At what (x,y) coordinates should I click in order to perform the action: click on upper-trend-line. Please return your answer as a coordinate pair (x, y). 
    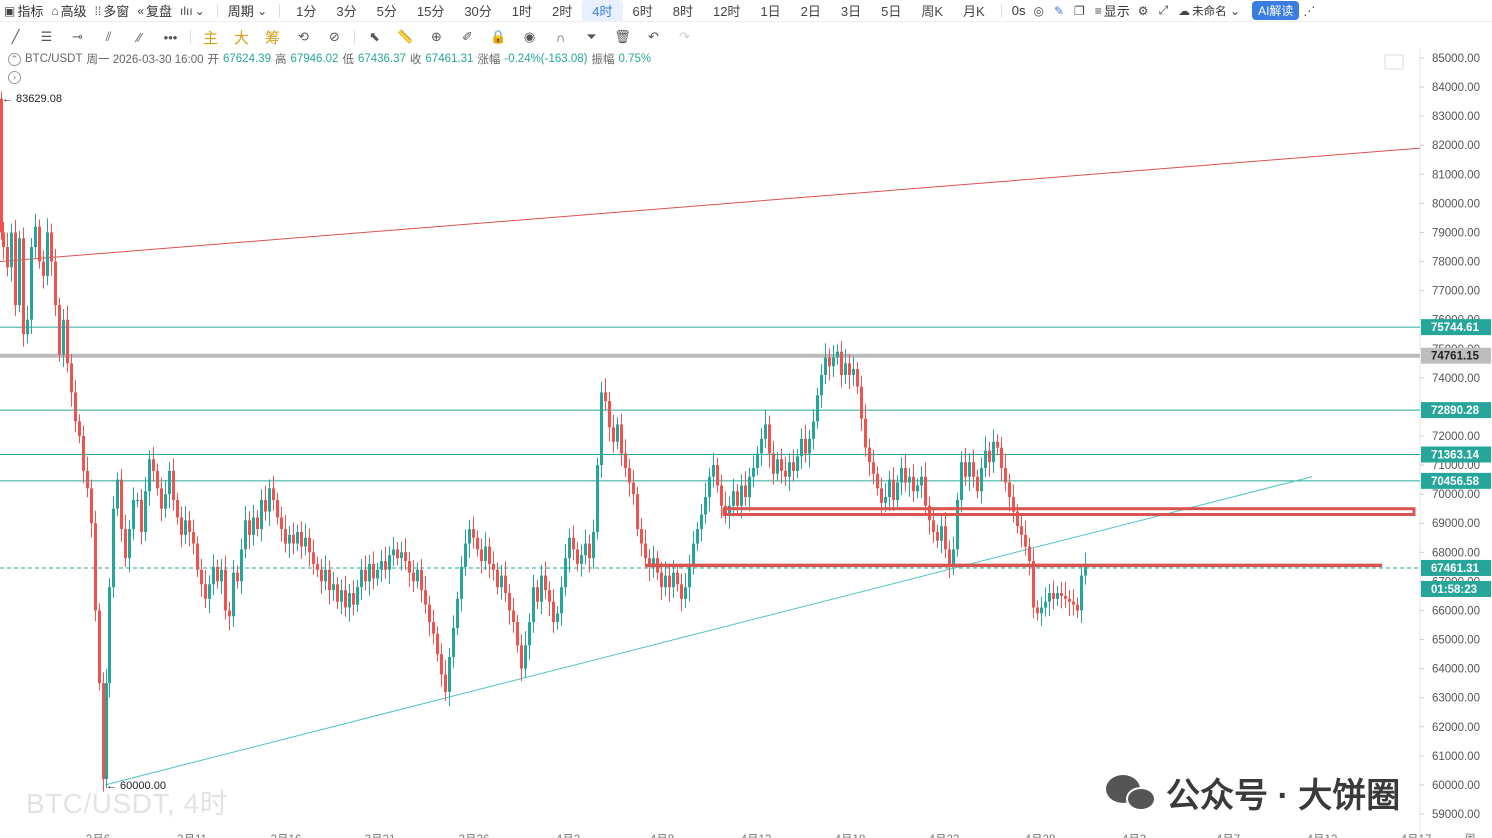
    Looking at the image, I should click on (710, 205).